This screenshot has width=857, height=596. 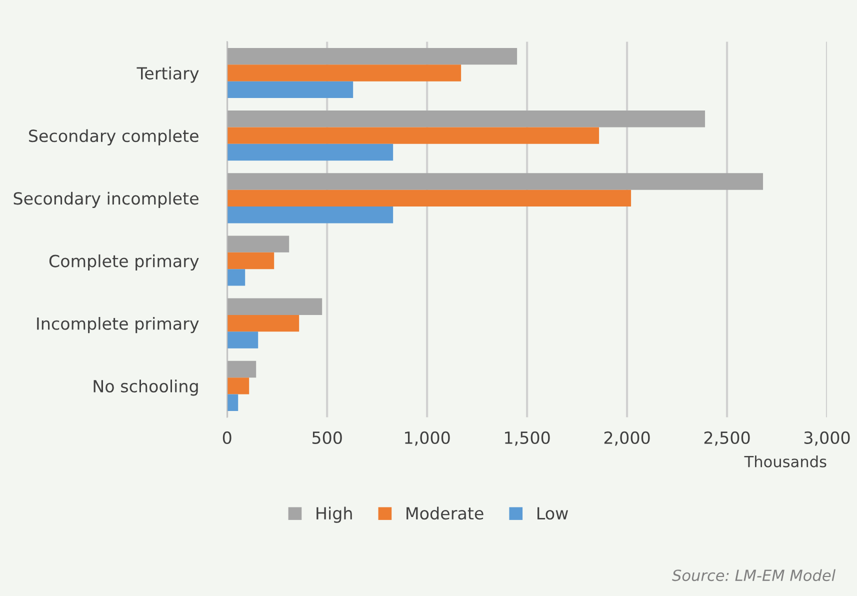 I want to click on y-tick-label: Complete primary, so click(x=124, y=262).